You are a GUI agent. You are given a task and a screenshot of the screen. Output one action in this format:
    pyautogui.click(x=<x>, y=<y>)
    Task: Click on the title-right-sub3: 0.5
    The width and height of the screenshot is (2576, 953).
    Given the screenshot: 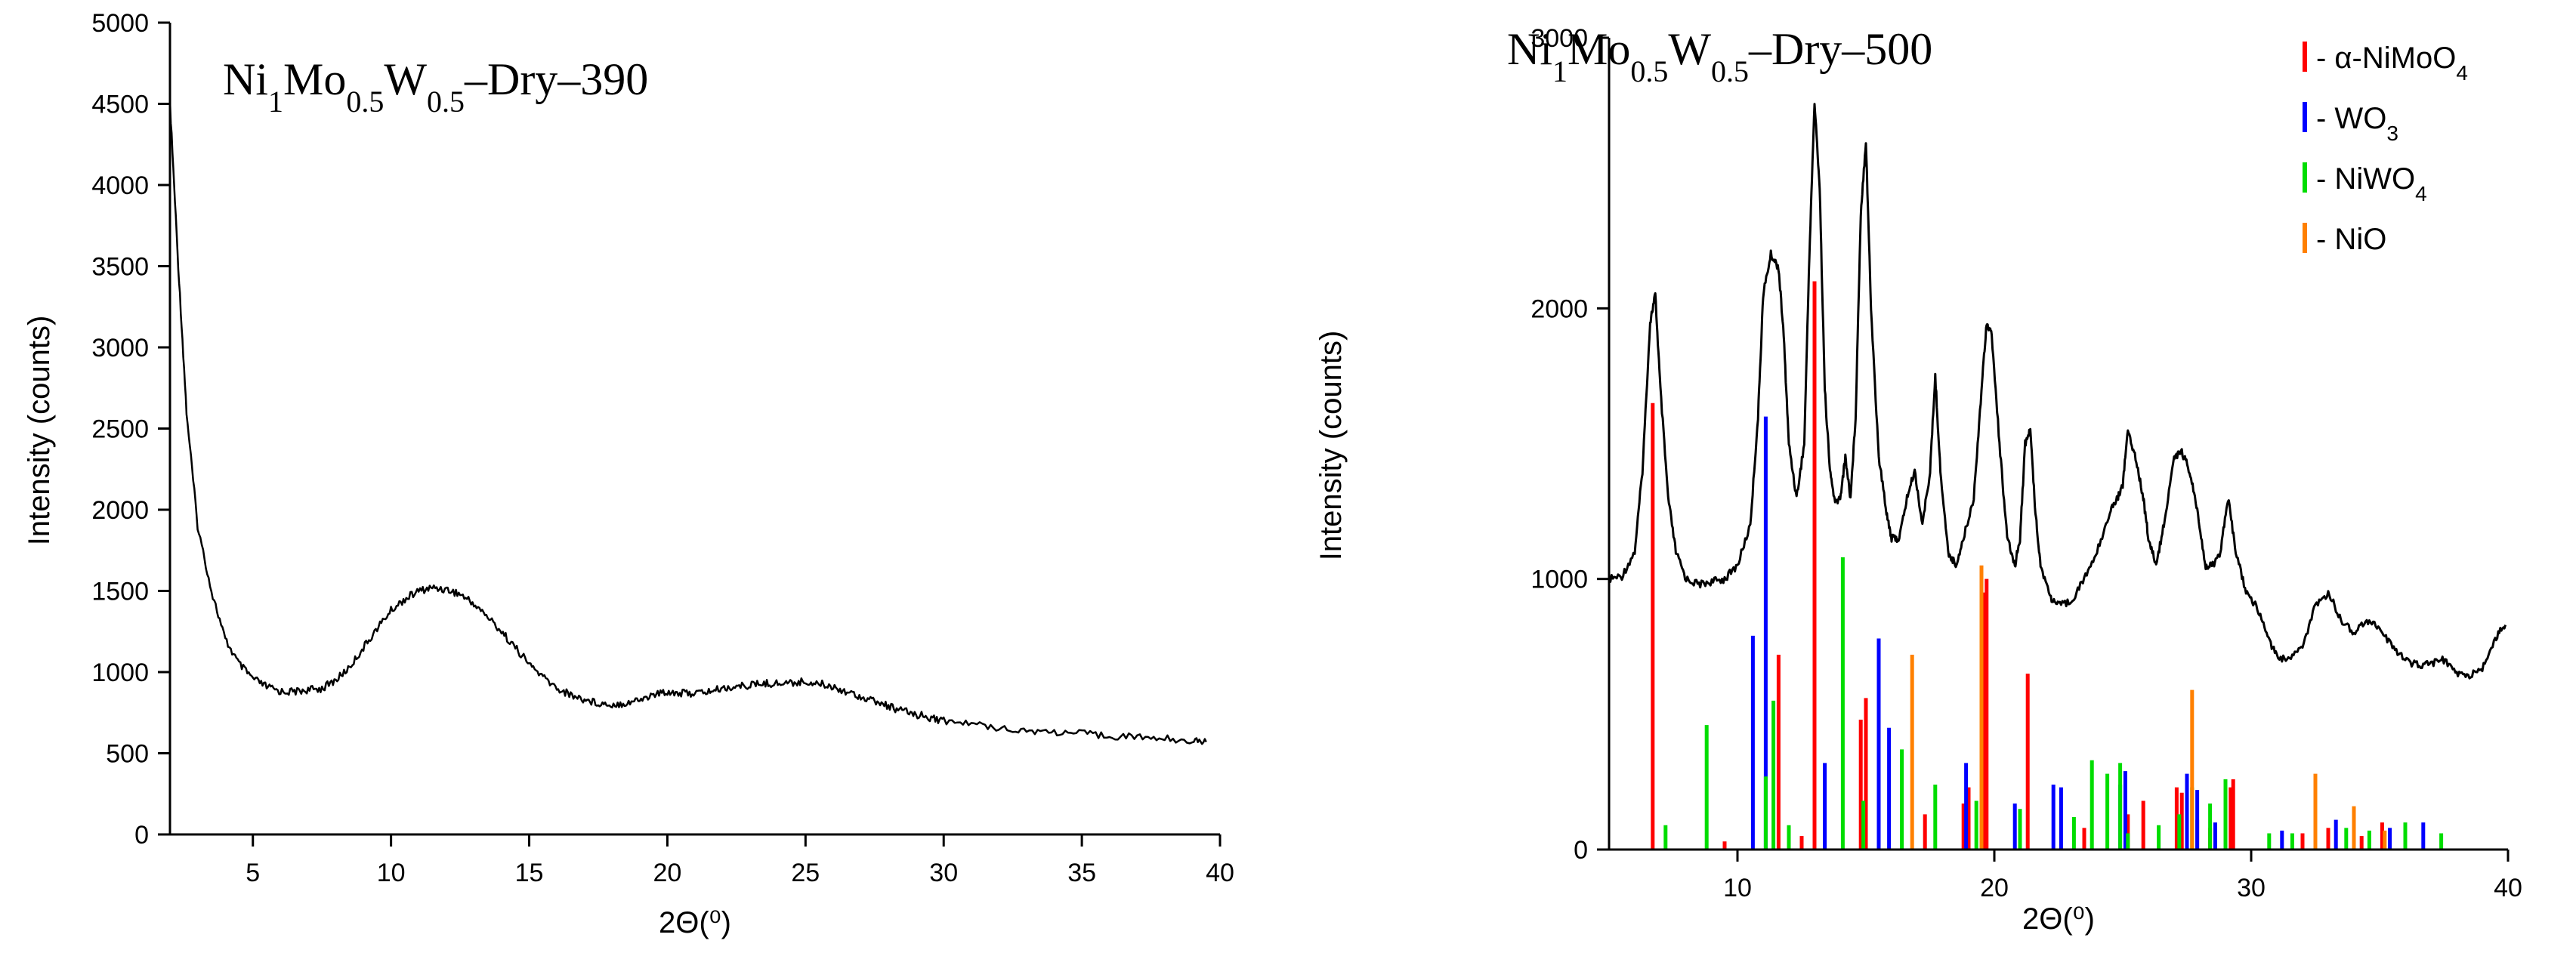 What is the action you would take?
    pyautogui.click(x=1730, y=71)
    